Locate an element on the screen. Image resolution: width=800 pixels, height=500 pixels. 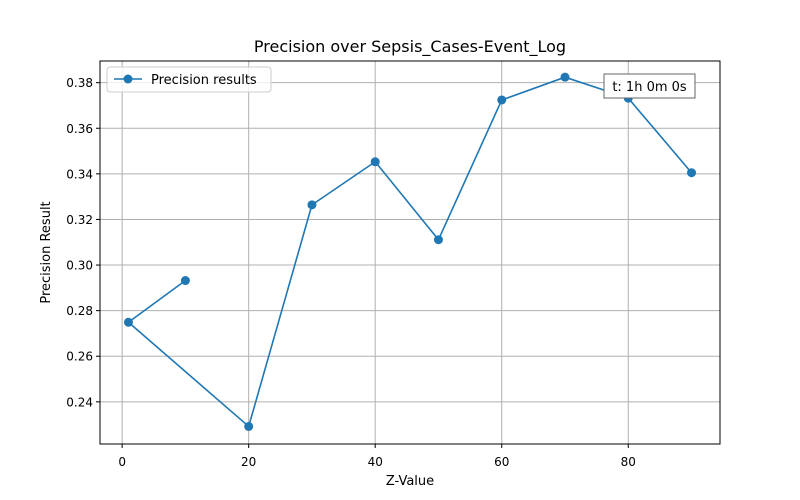
x-tick-label: 20 is located at coordinates (248, 462).